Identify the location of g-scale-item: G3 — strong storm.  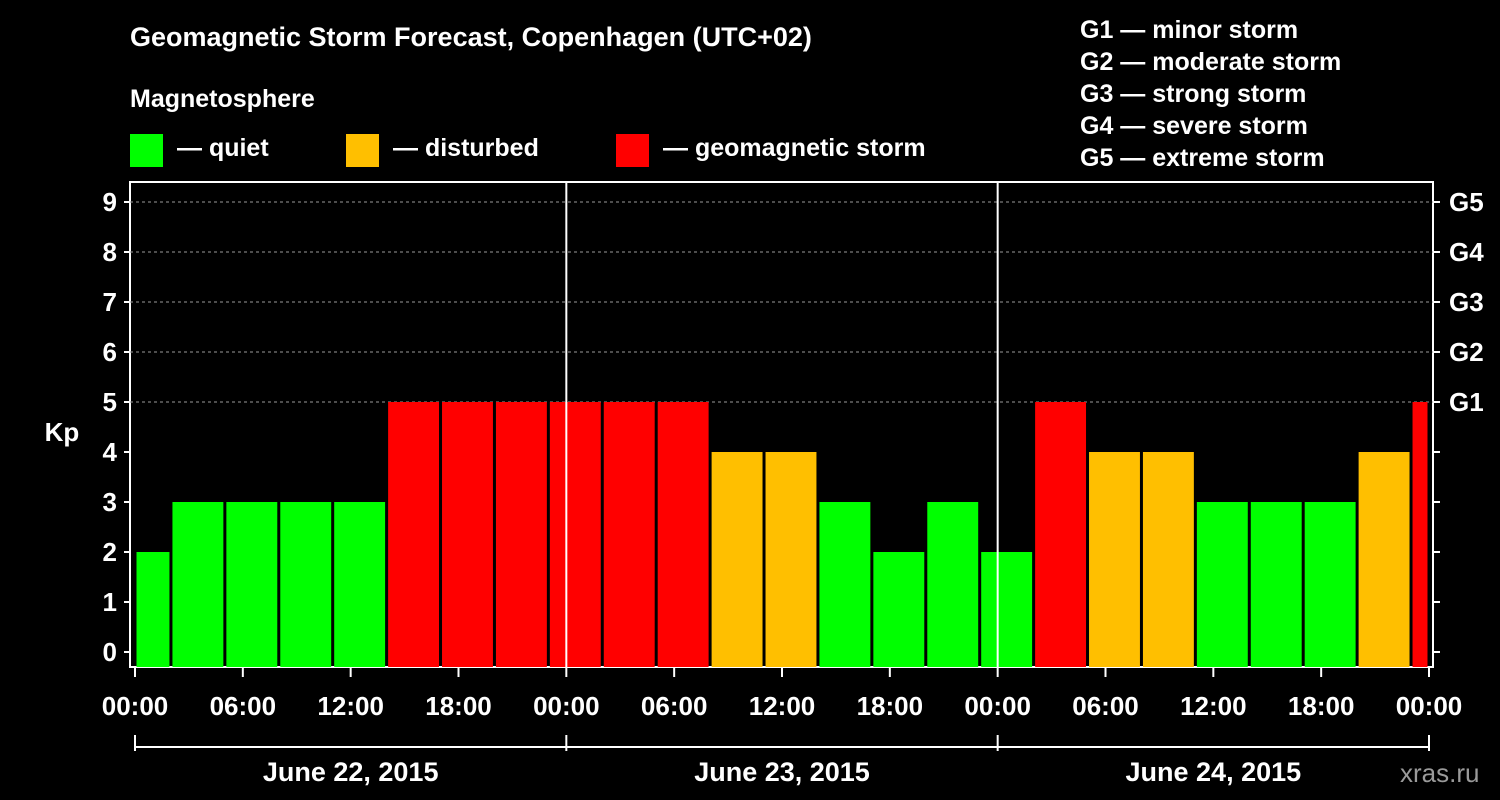
(1193, 94).